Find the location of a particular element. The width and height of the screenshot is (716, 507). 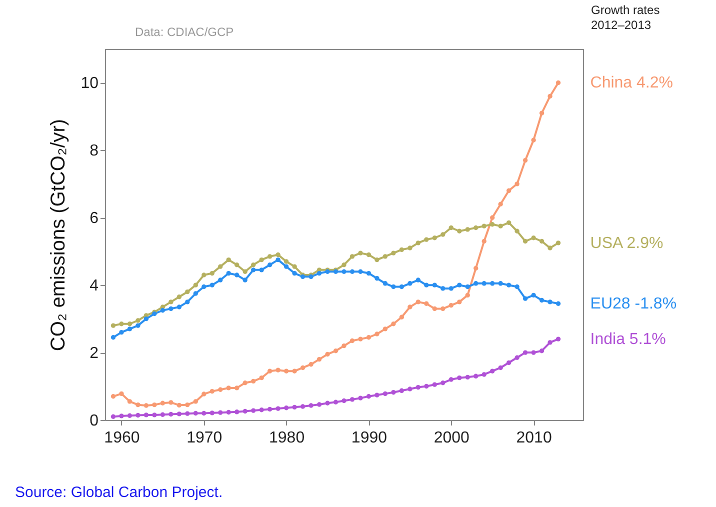

y-tick-label: 4 is located at coordinates (94, 286).